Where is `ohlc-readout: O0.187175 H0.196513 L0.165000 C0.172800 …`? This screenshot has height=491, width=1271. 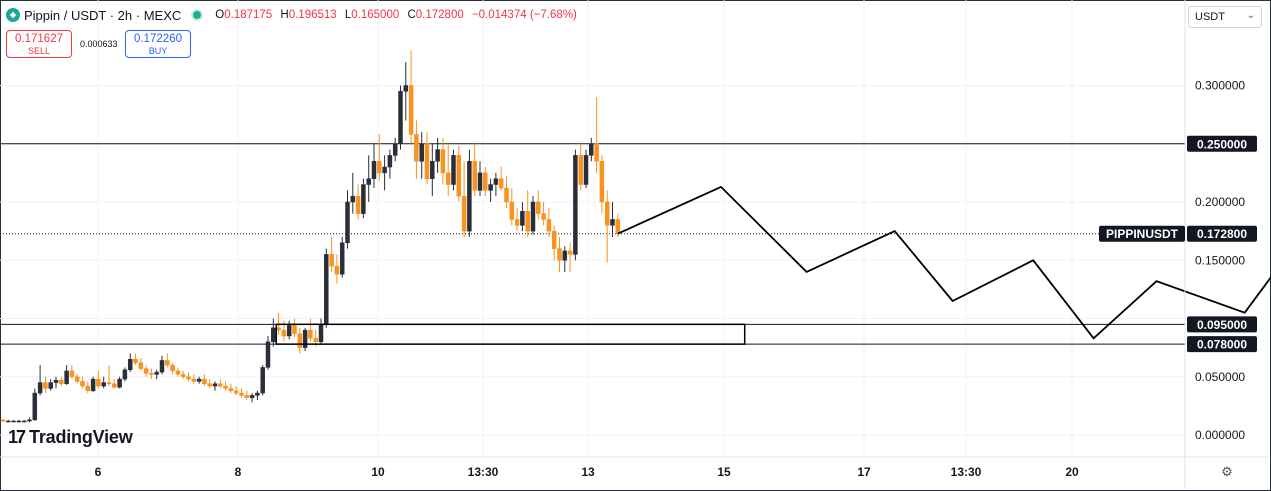
ohlc-readout: O0.187175 H0.196513 L0.165000 C0.172800 … is located at coordinates (398, 15).